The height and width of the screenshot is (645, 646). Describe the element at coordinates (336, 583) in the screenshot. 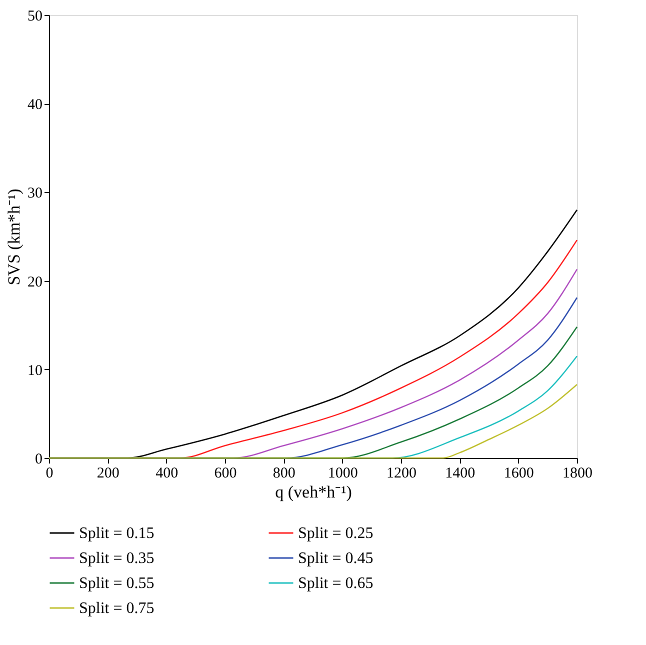

I see `legend-label: Split = 0.65` at that location.